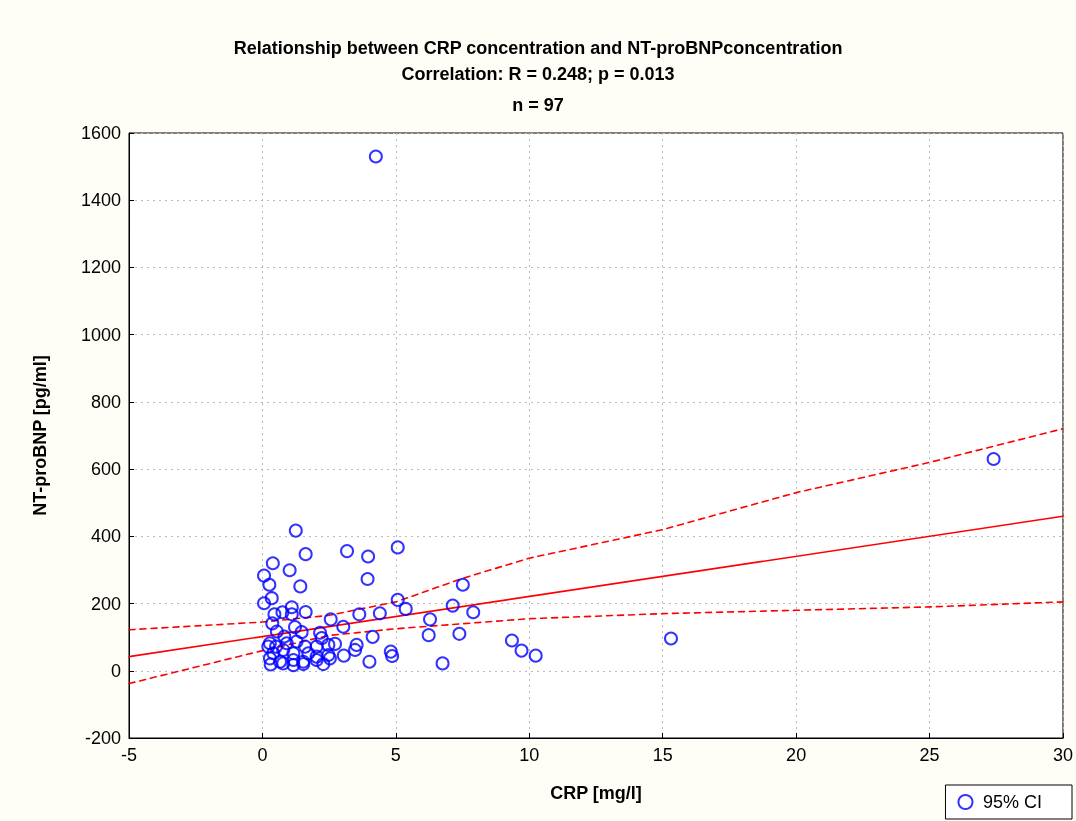 The width and height of the screenshot is (1076, 821). Describe the element at coordinates (129, 755) in the screenshot. I see `x-tick-label: -5` at that location.